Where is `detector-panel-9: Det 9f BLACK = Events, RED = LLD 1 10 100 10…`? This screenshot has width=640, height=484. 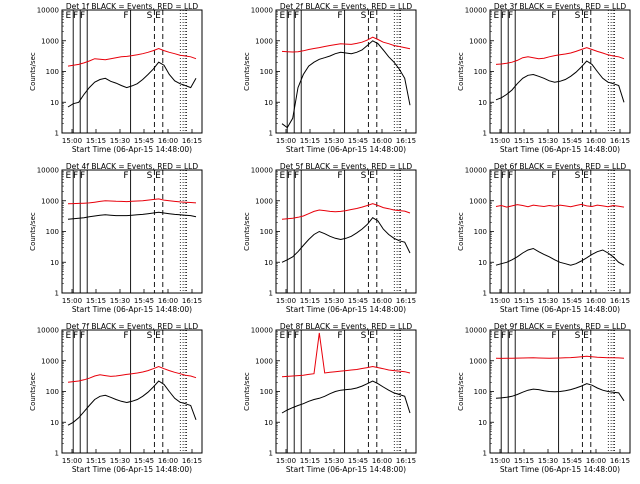
detector-panel-9: Det 9f BLACK = Events, RED = LLD 1 10 100 10… is located at coordinates (544, 398).